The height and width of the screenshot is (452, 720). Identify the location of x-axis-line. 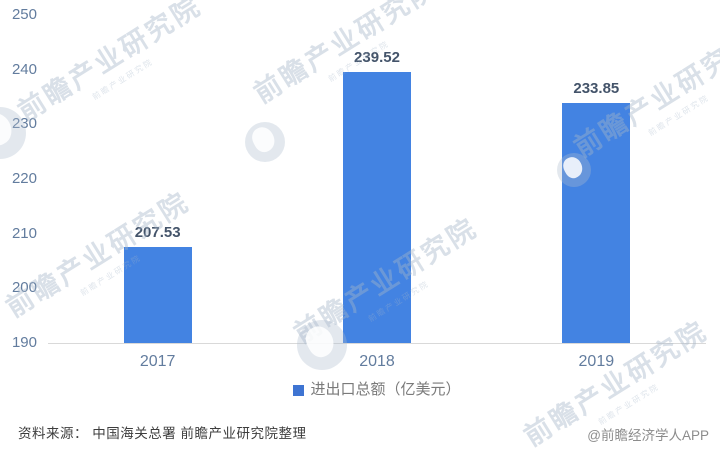
(377, 343).